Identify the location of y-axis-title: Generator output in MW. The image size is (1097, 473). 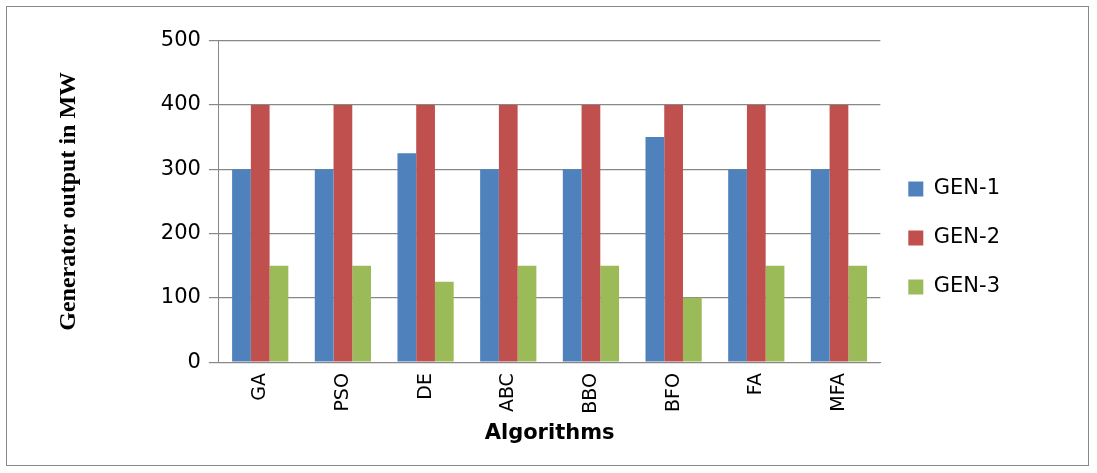
(66, 201).